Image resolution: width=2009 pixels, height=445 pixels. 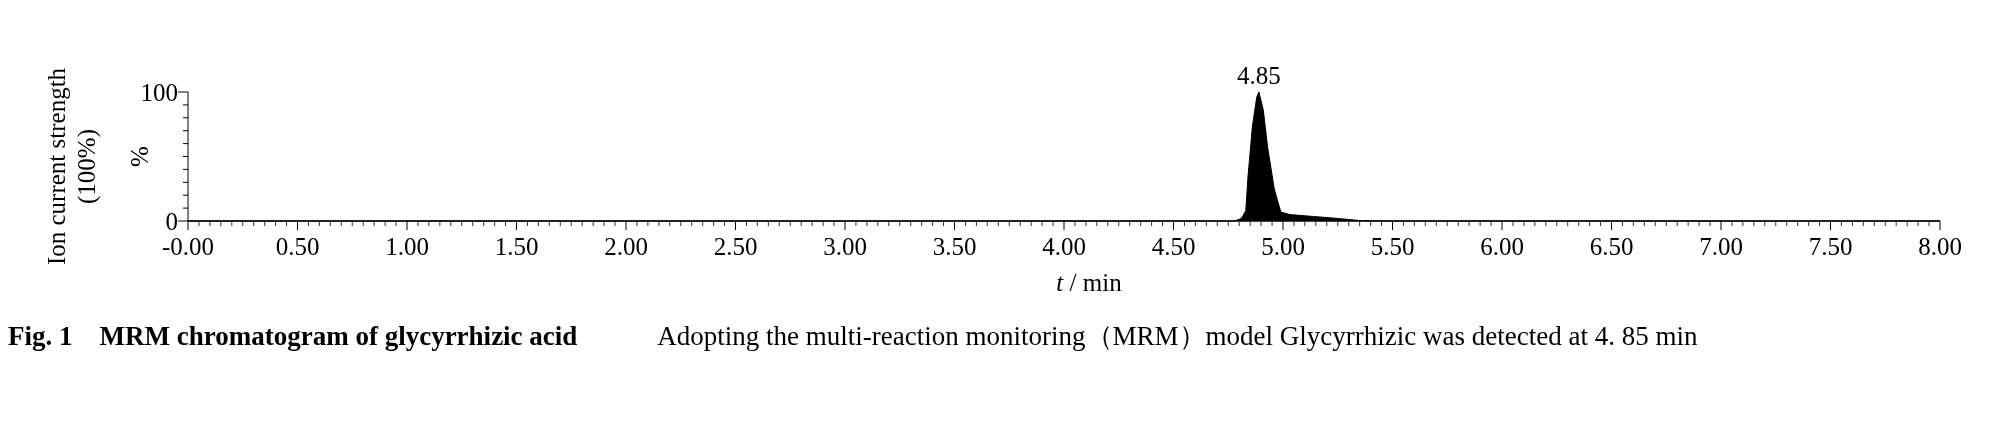 I want to click on text: Adopting the multi-reaction monitoring（MRM）model Glycyrrhizic was detected at 4. 85 min, so click(x=1177, y=336).